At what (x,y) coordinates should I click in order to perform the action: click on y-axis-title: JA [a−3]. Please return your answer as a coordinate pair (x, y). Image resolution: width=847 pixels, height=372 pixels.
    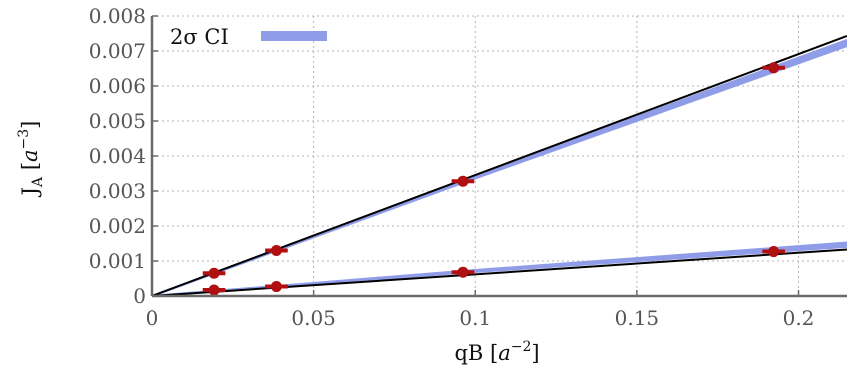
    Looking at the image, I should click on (31, 159).